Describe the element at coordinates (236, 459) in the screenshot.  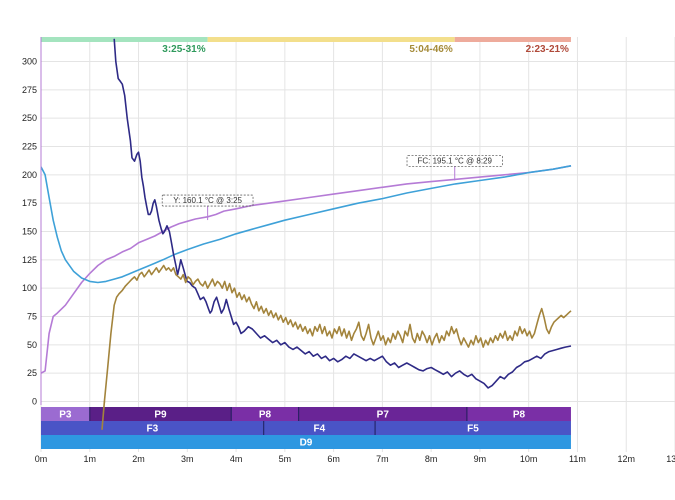
I see `x-tick-label: 4m` at that location.